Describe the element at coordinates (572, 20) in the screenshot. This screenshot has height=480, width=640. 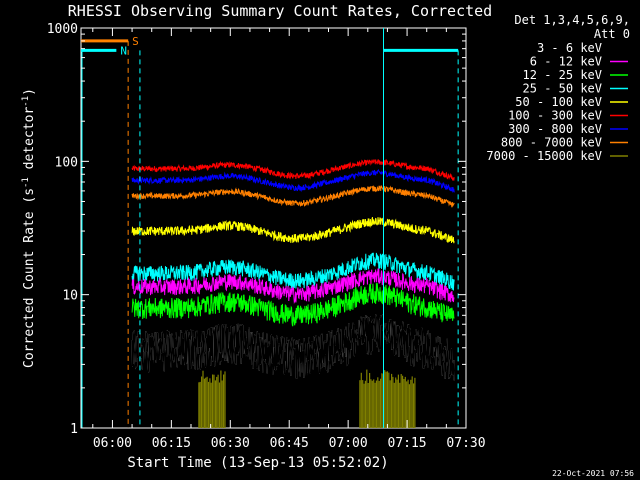
I see `legend-header-detectors: Det 1,3,4,5,6,9,` at that location.